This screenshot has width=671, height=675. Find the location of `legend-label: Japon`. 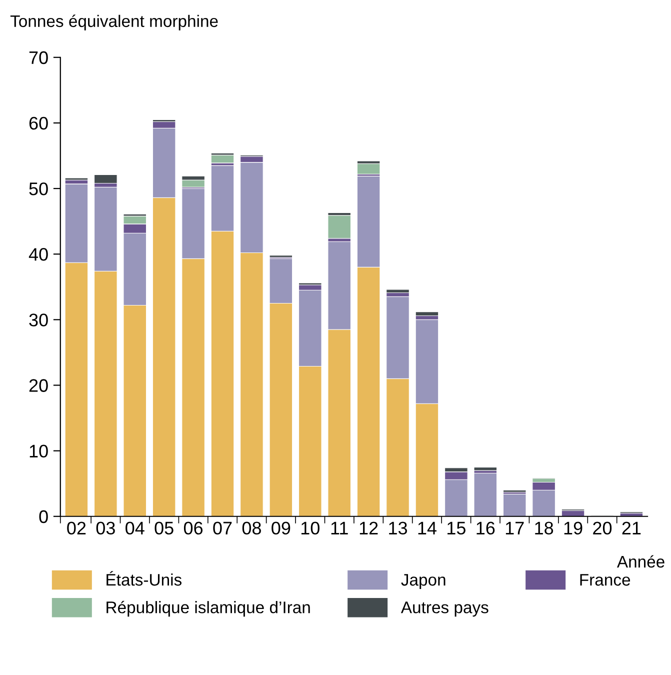

legend-label: Japon is located at coordinates (423, 582).